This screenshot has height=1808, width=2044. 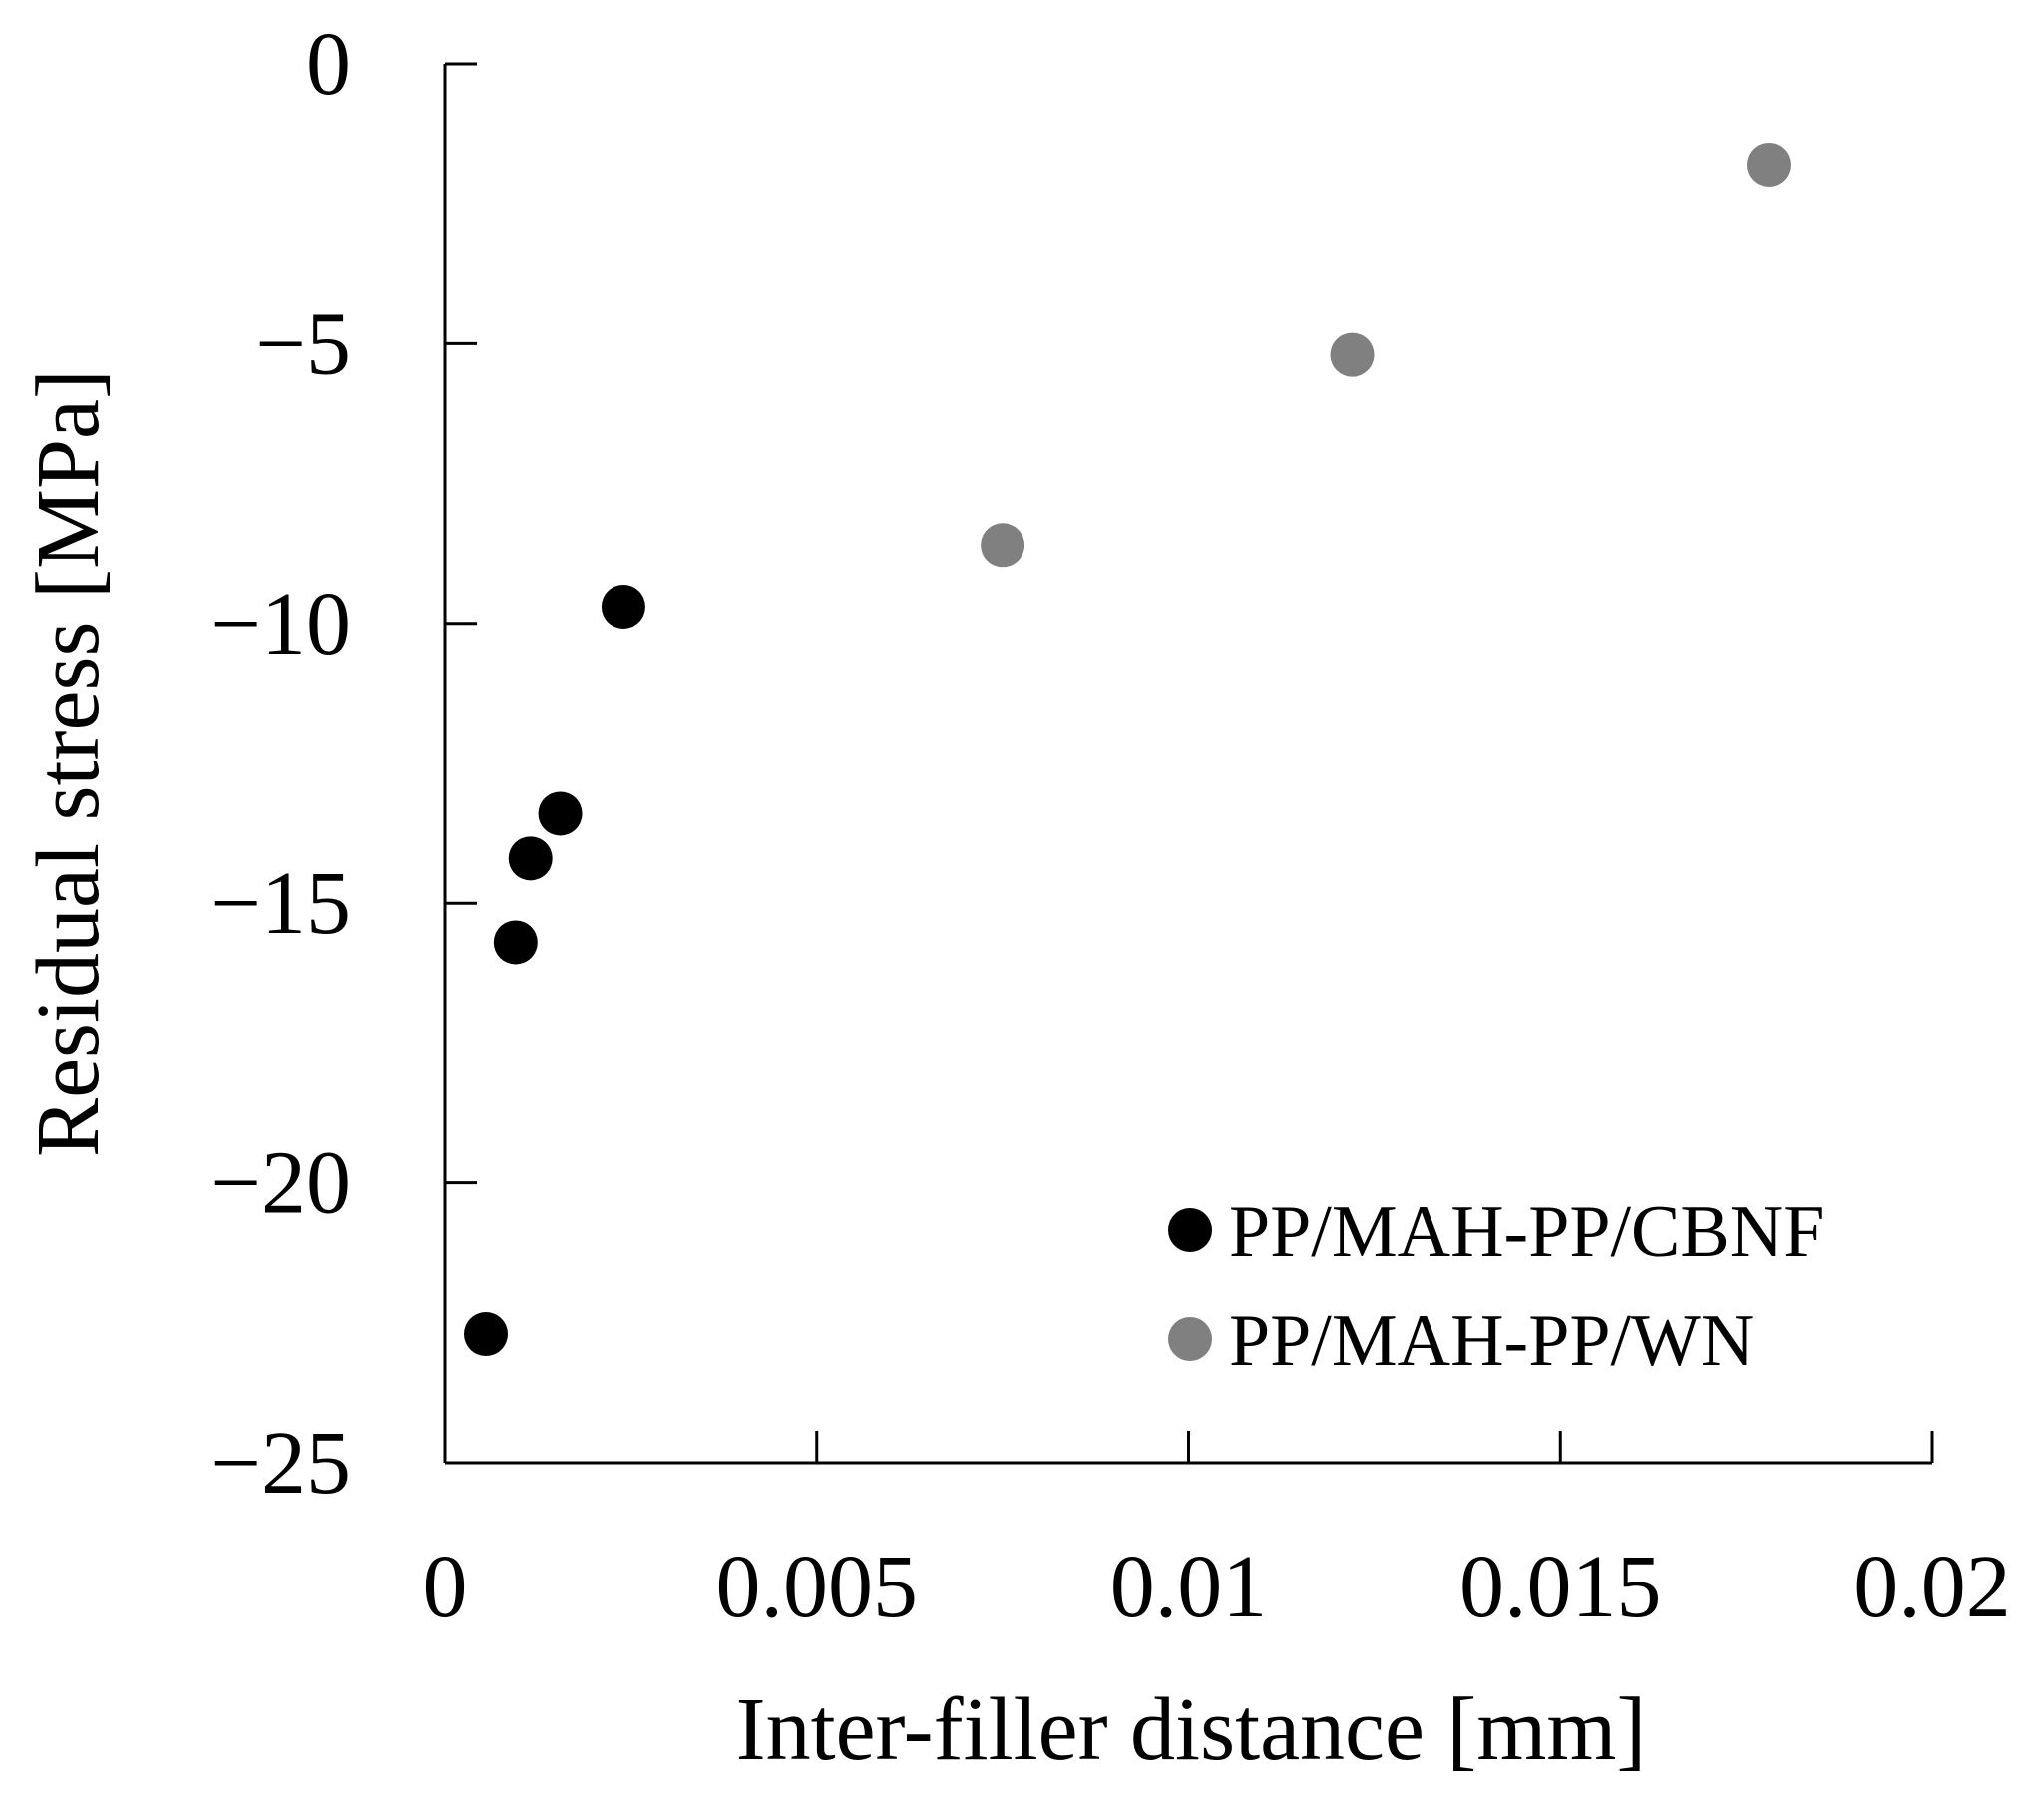 What do you see at coordinates (817, 1587) in the screenshot?
I see `x-tick-label: 0.005` at bounding box center [817, 1587].